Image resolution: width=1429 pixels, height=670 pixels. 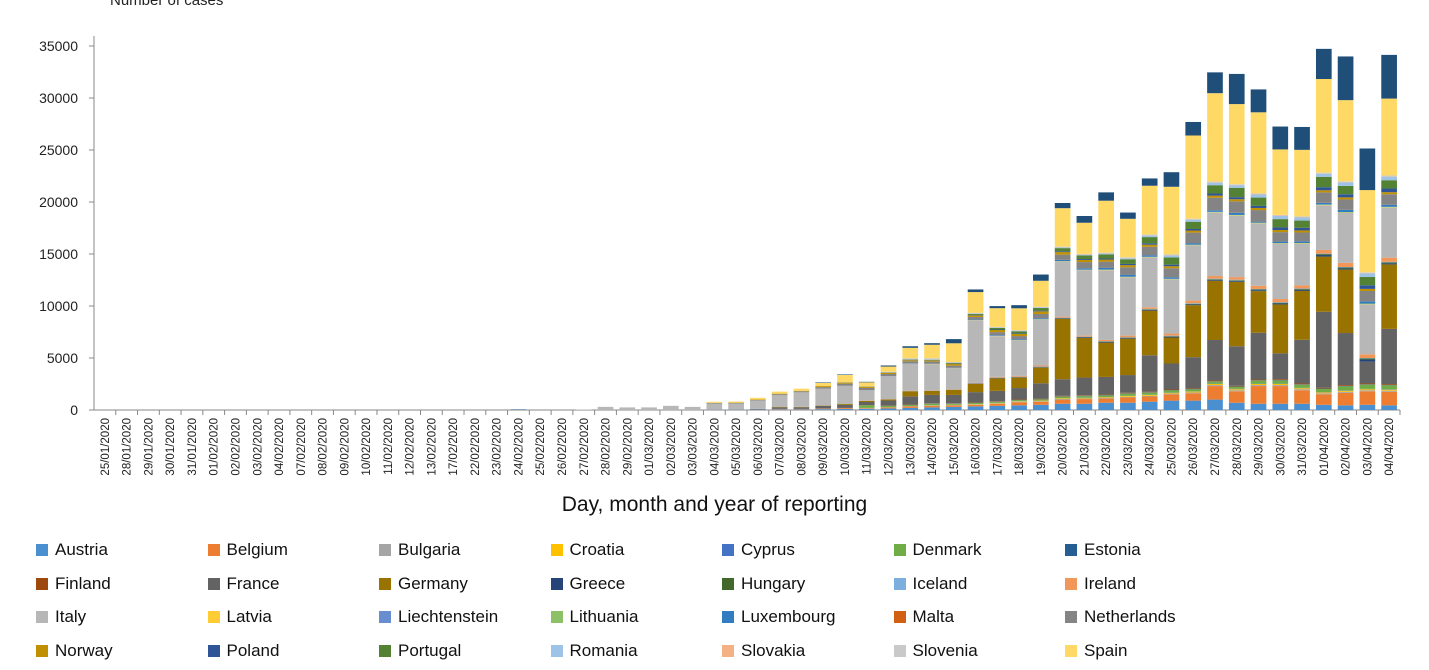 What do you see at coordinates (1238, 447) in the screenshot?
I see `x-tick-label: 28/03/2020` at bounding box center [1238, 447].